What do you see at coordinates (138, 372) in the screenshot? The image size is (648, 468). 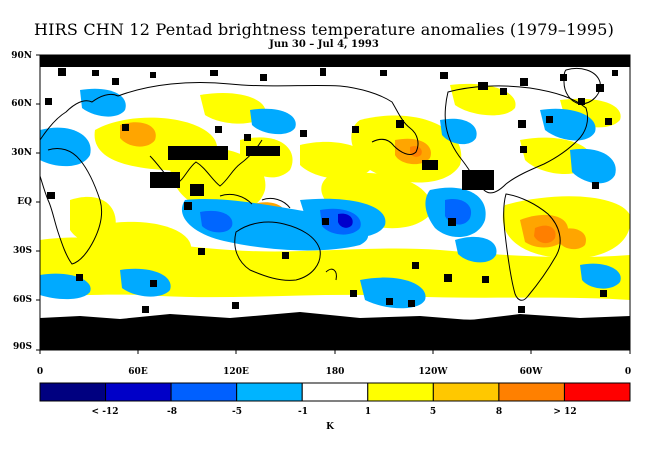 I see `lon-label-60e: 60E` at bounding box center [138, 372].